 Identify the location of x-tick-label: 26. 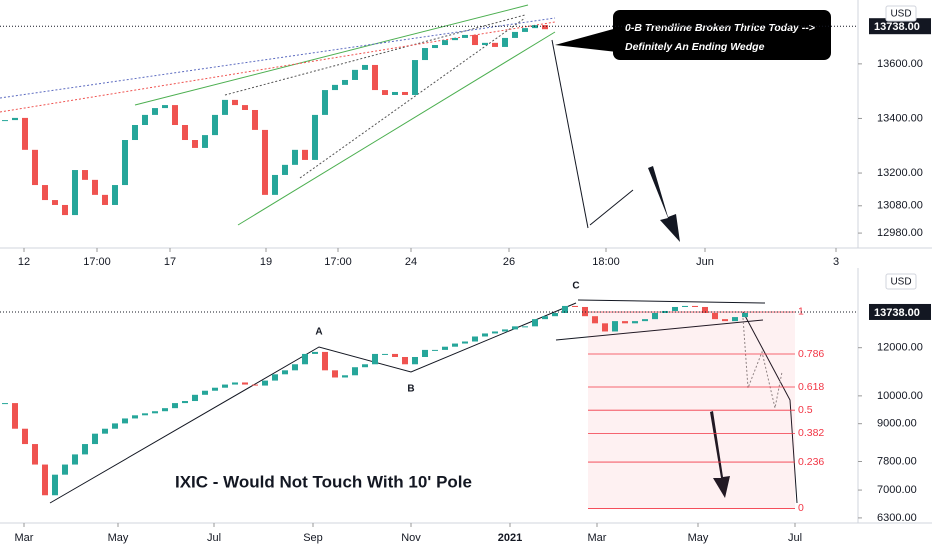
(509, 262).